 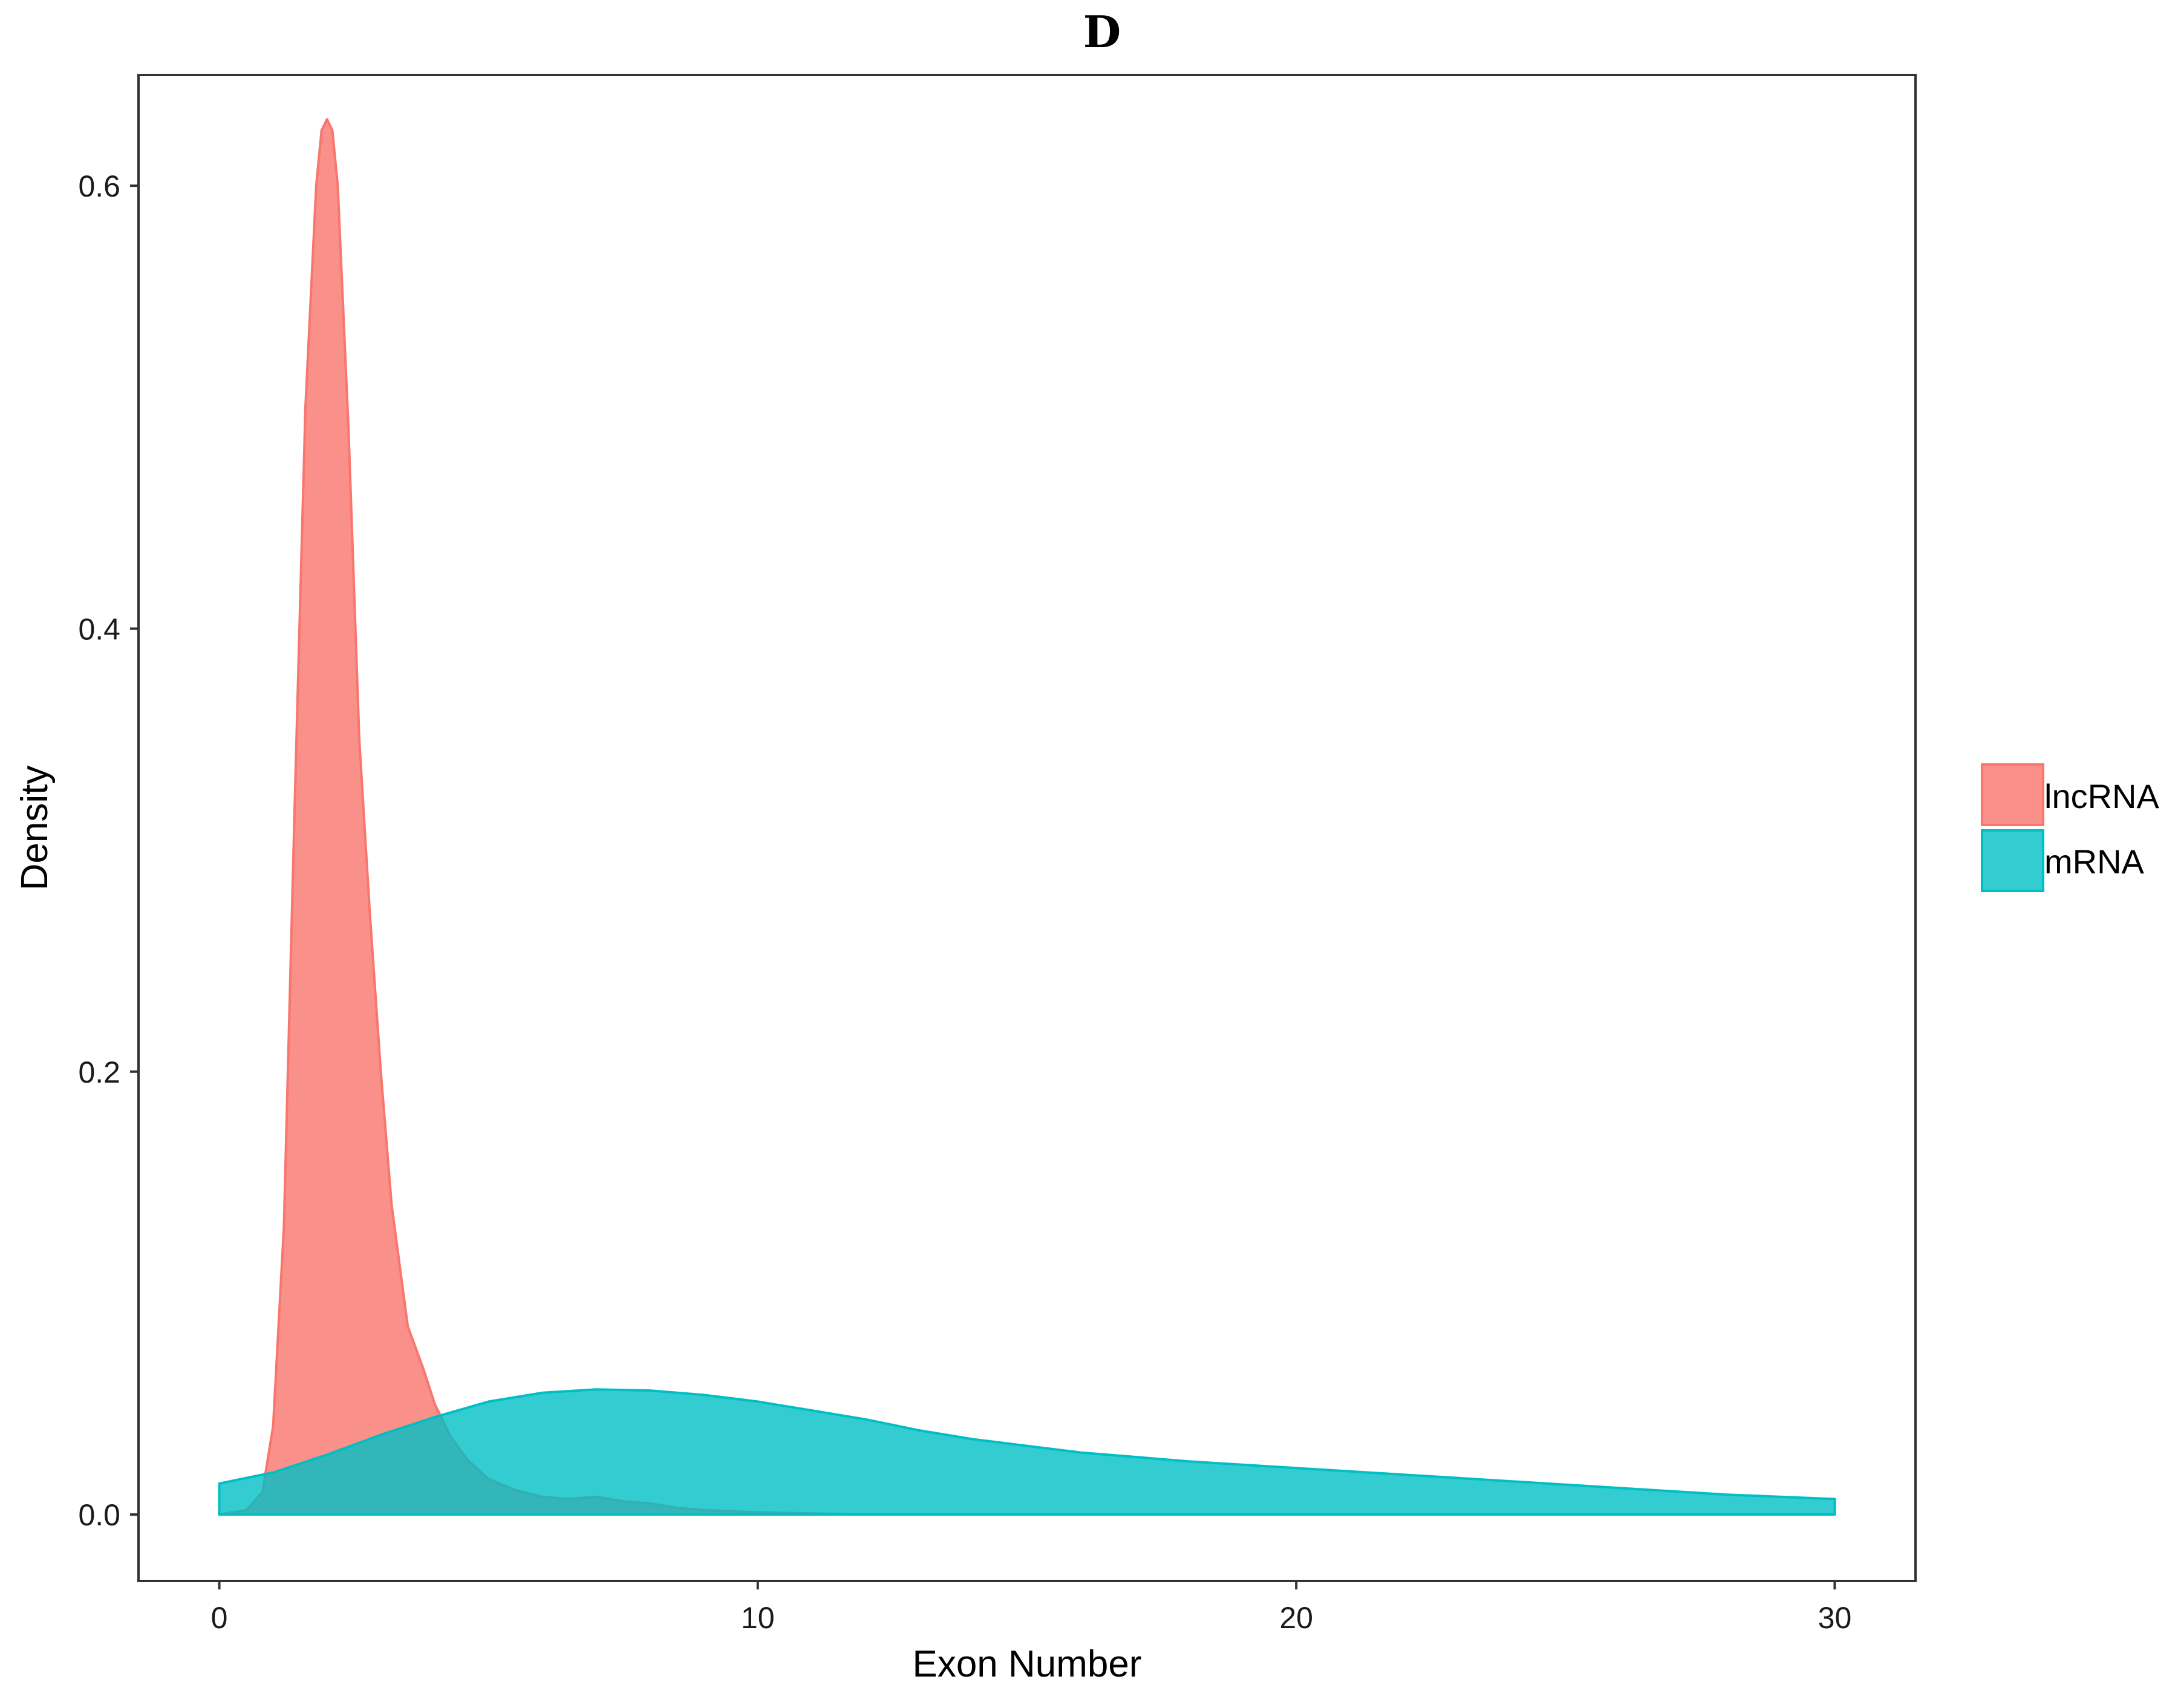 What do you see at coordinates (1835, 1618) in the screenshot?
I see `x-tick-label: 30` at bounding box center [1835, 1618].